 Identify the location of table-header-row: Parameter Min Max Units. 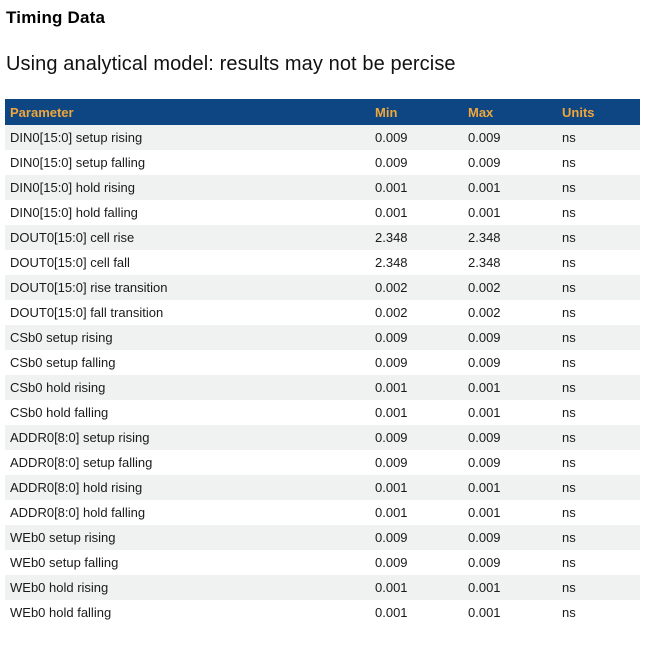
(322, 112).